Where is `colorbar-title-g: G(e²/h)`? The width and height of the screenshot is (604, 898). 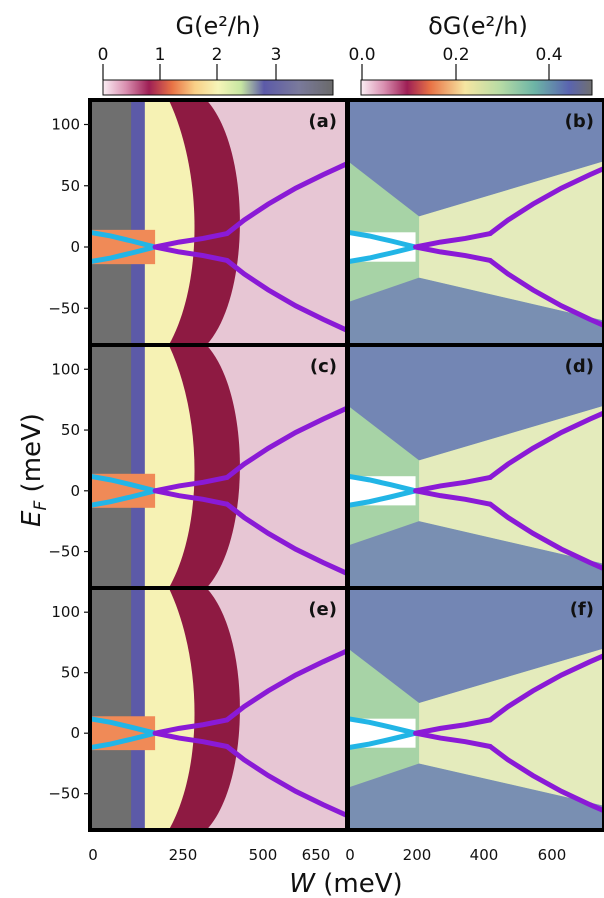
colorbar-title-g: G(e²/h) is located at coordinates (217, 26).